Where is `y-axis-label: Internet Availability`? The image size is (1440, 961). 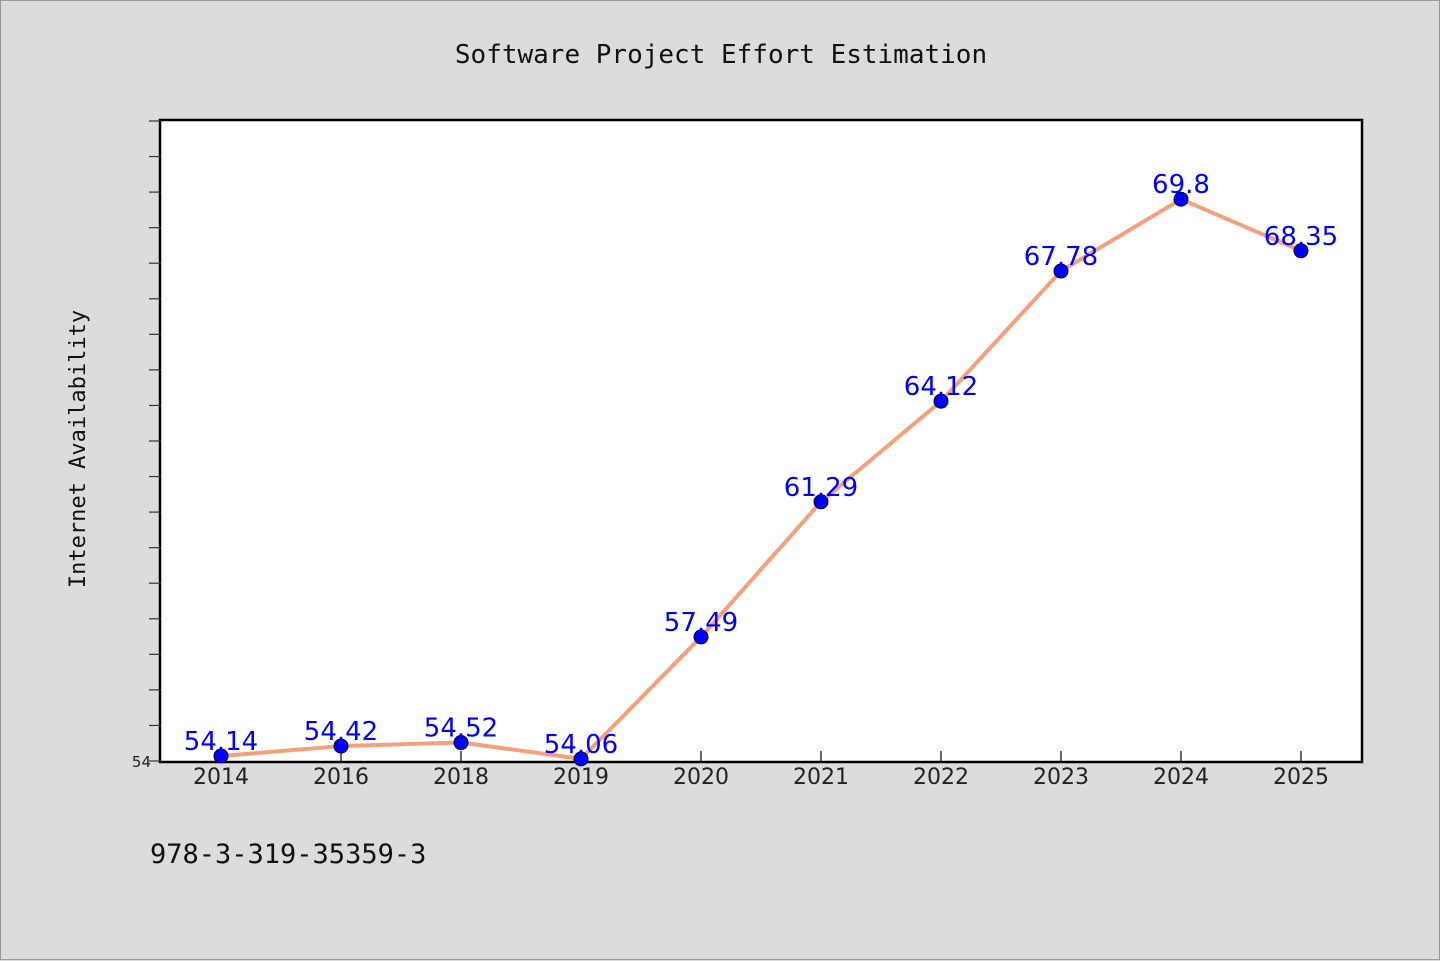 y-axis-label: Internet Availability is located at coordinates (78, 449).